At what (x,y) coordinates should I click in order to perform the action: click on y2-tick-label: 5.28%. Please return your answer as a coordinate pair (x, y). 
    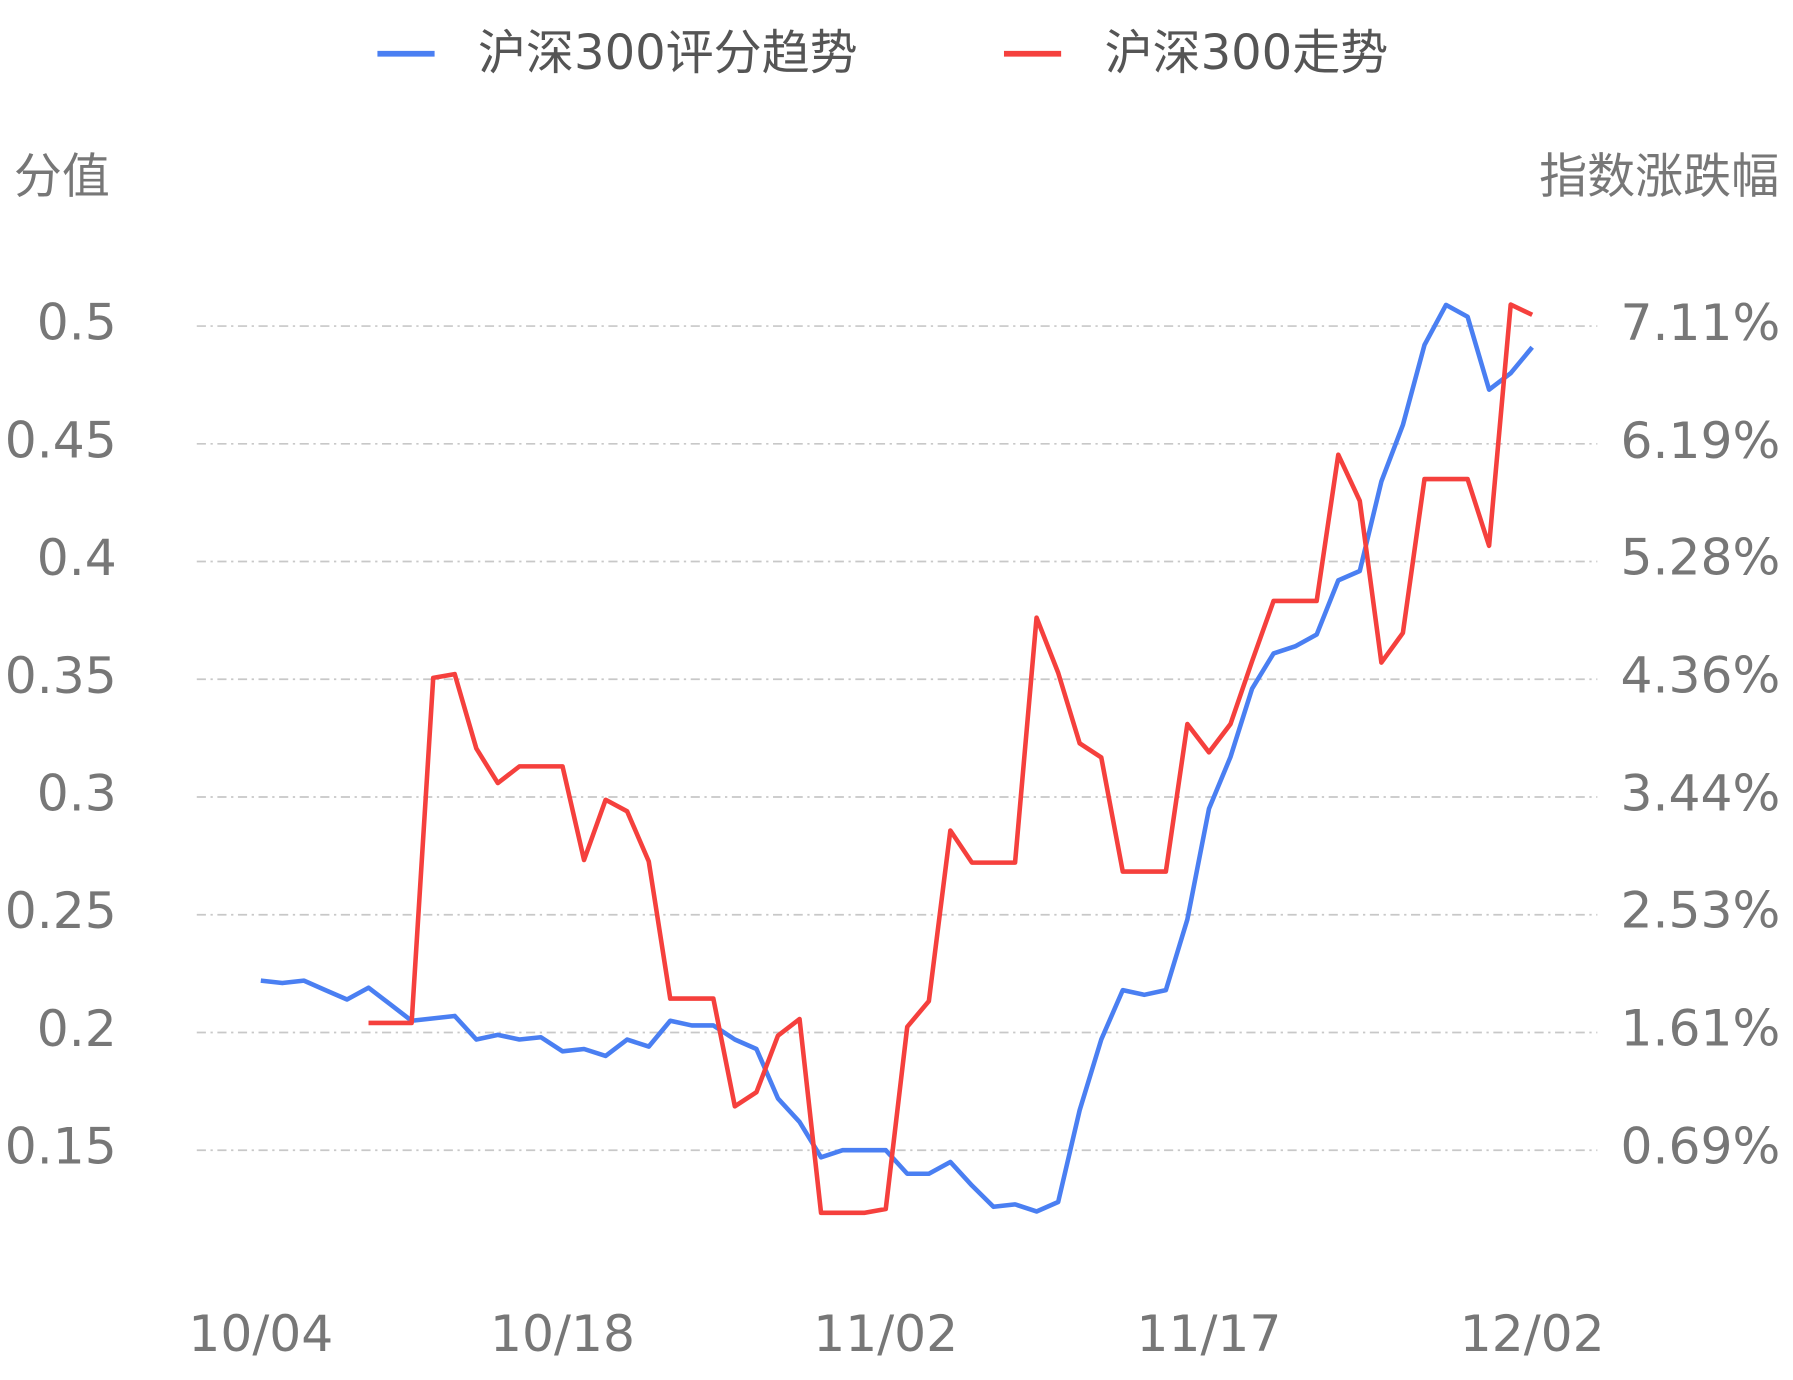
    Looking at the image, I should click on (1701, 557).